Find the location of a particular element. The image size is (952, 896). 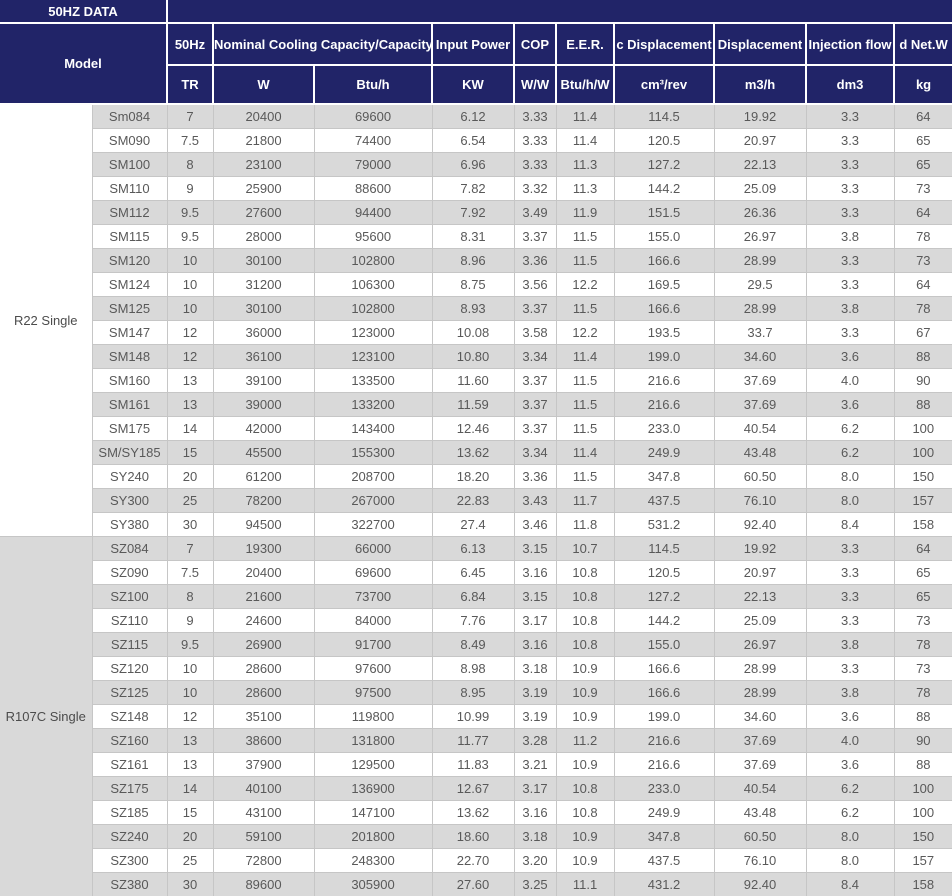

value-cell: 3.46 is located at coordinates (535, 525).